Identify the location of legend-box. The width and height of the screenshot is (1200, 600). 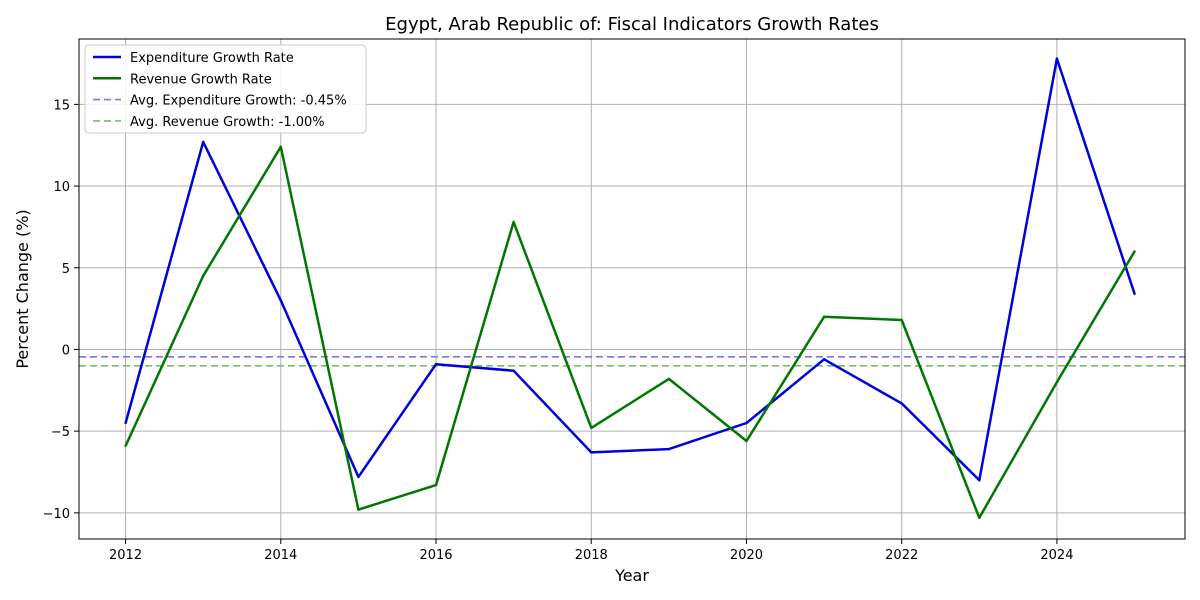
(225, 89).